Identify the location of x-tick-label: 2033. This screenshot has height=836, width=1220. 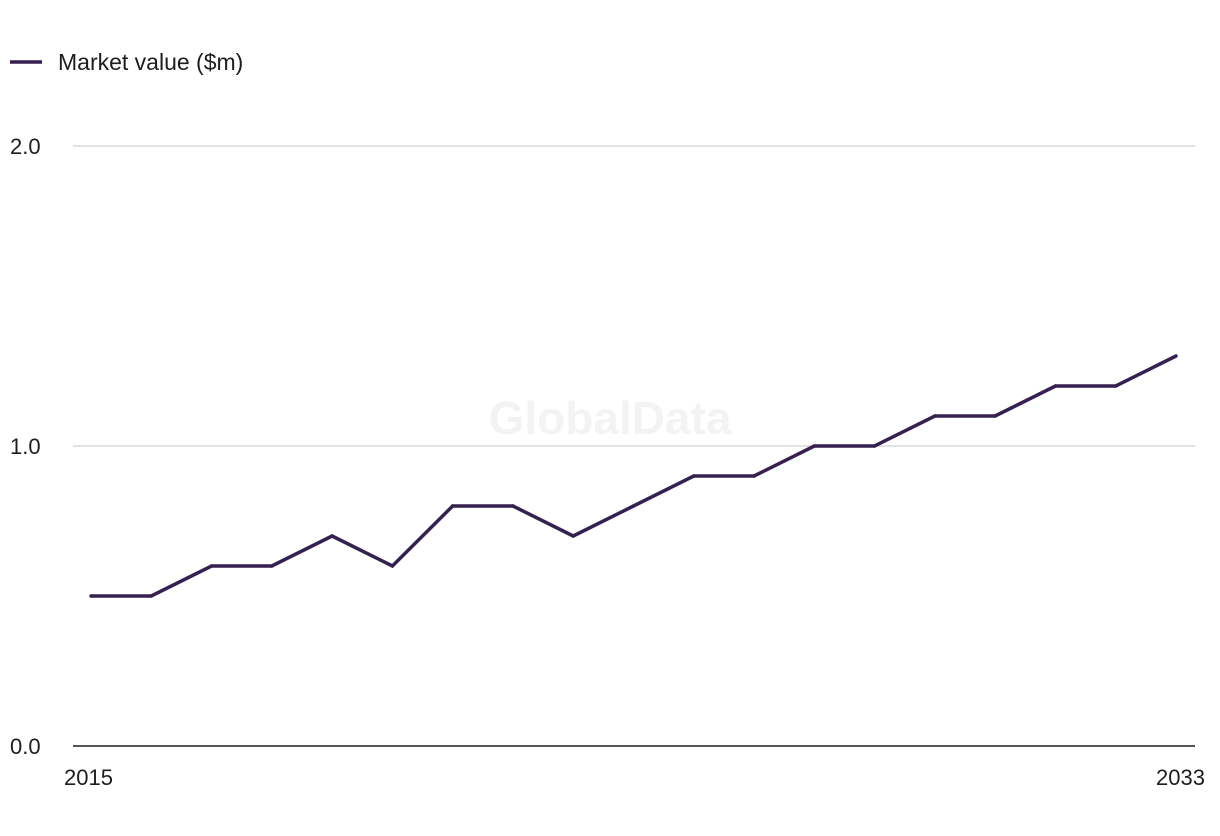
(1180, 777).